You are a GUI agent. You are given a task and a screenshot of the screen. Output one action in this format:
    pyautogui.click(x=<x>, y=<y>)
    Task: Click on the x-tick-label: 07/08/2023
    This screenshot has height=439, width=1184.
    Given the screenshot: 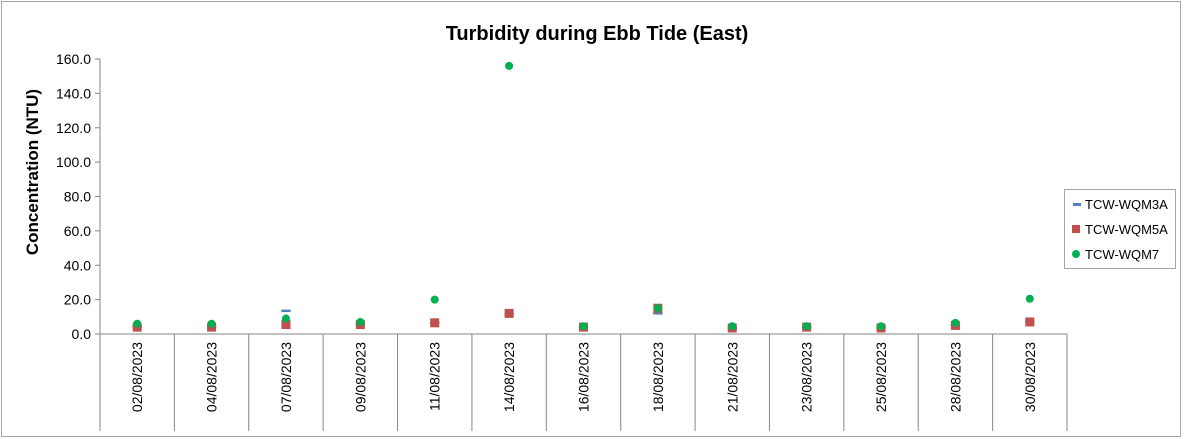 What is the action you would take?
    pyautogui.click(x=286, y=377)
    